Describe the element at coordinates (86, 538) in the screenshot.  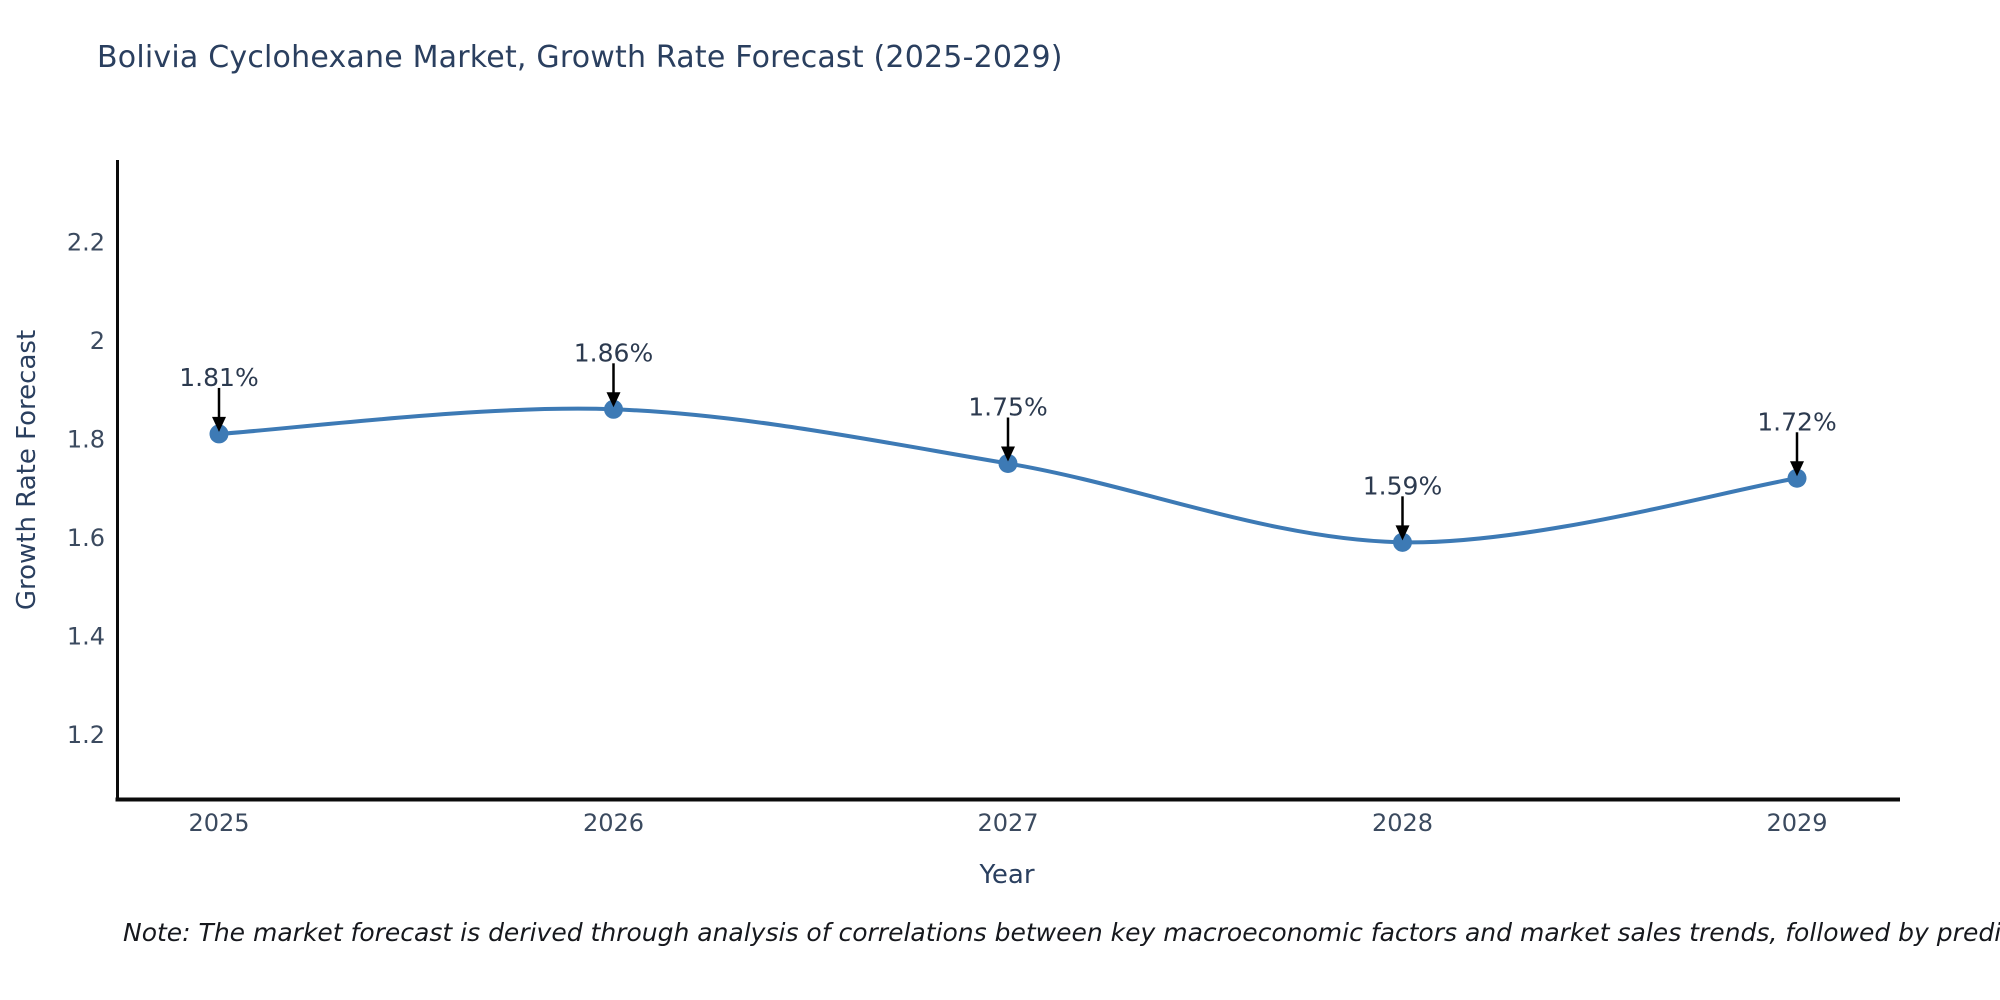
I see `y-tick-label: 1.6` at that location.